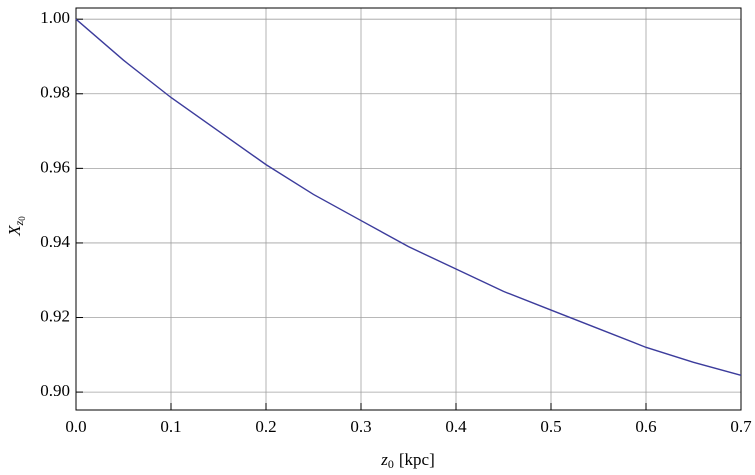 The height and width of the screenshot is (475, 755). What do you see at coordinates (360, 426) in the screenshot?
I see `x-tick-label: 0.3` at bounding box center [360, 426].